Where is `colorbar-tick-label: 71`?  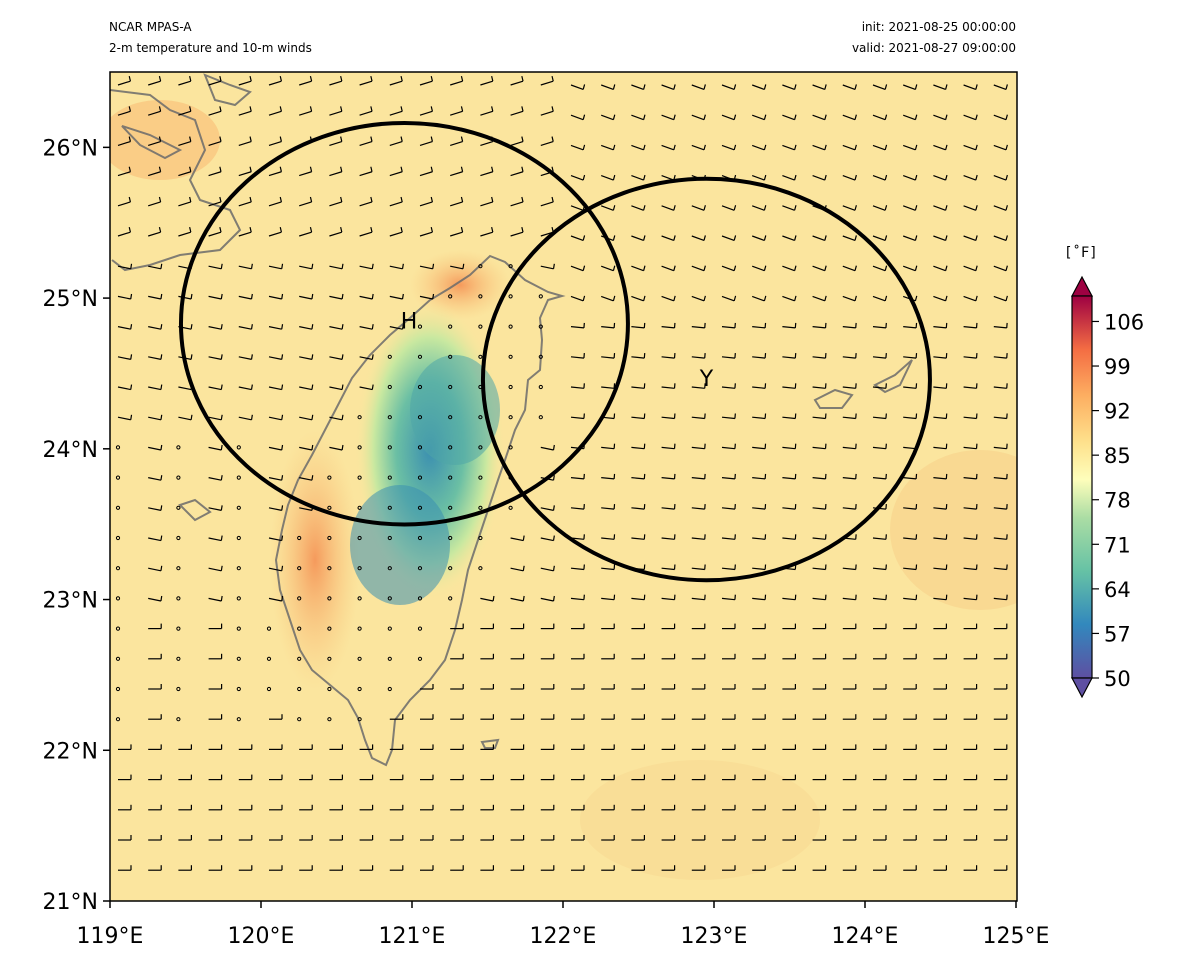
colorbar-tick-label: 71 is located at coordinates (1117, 545).